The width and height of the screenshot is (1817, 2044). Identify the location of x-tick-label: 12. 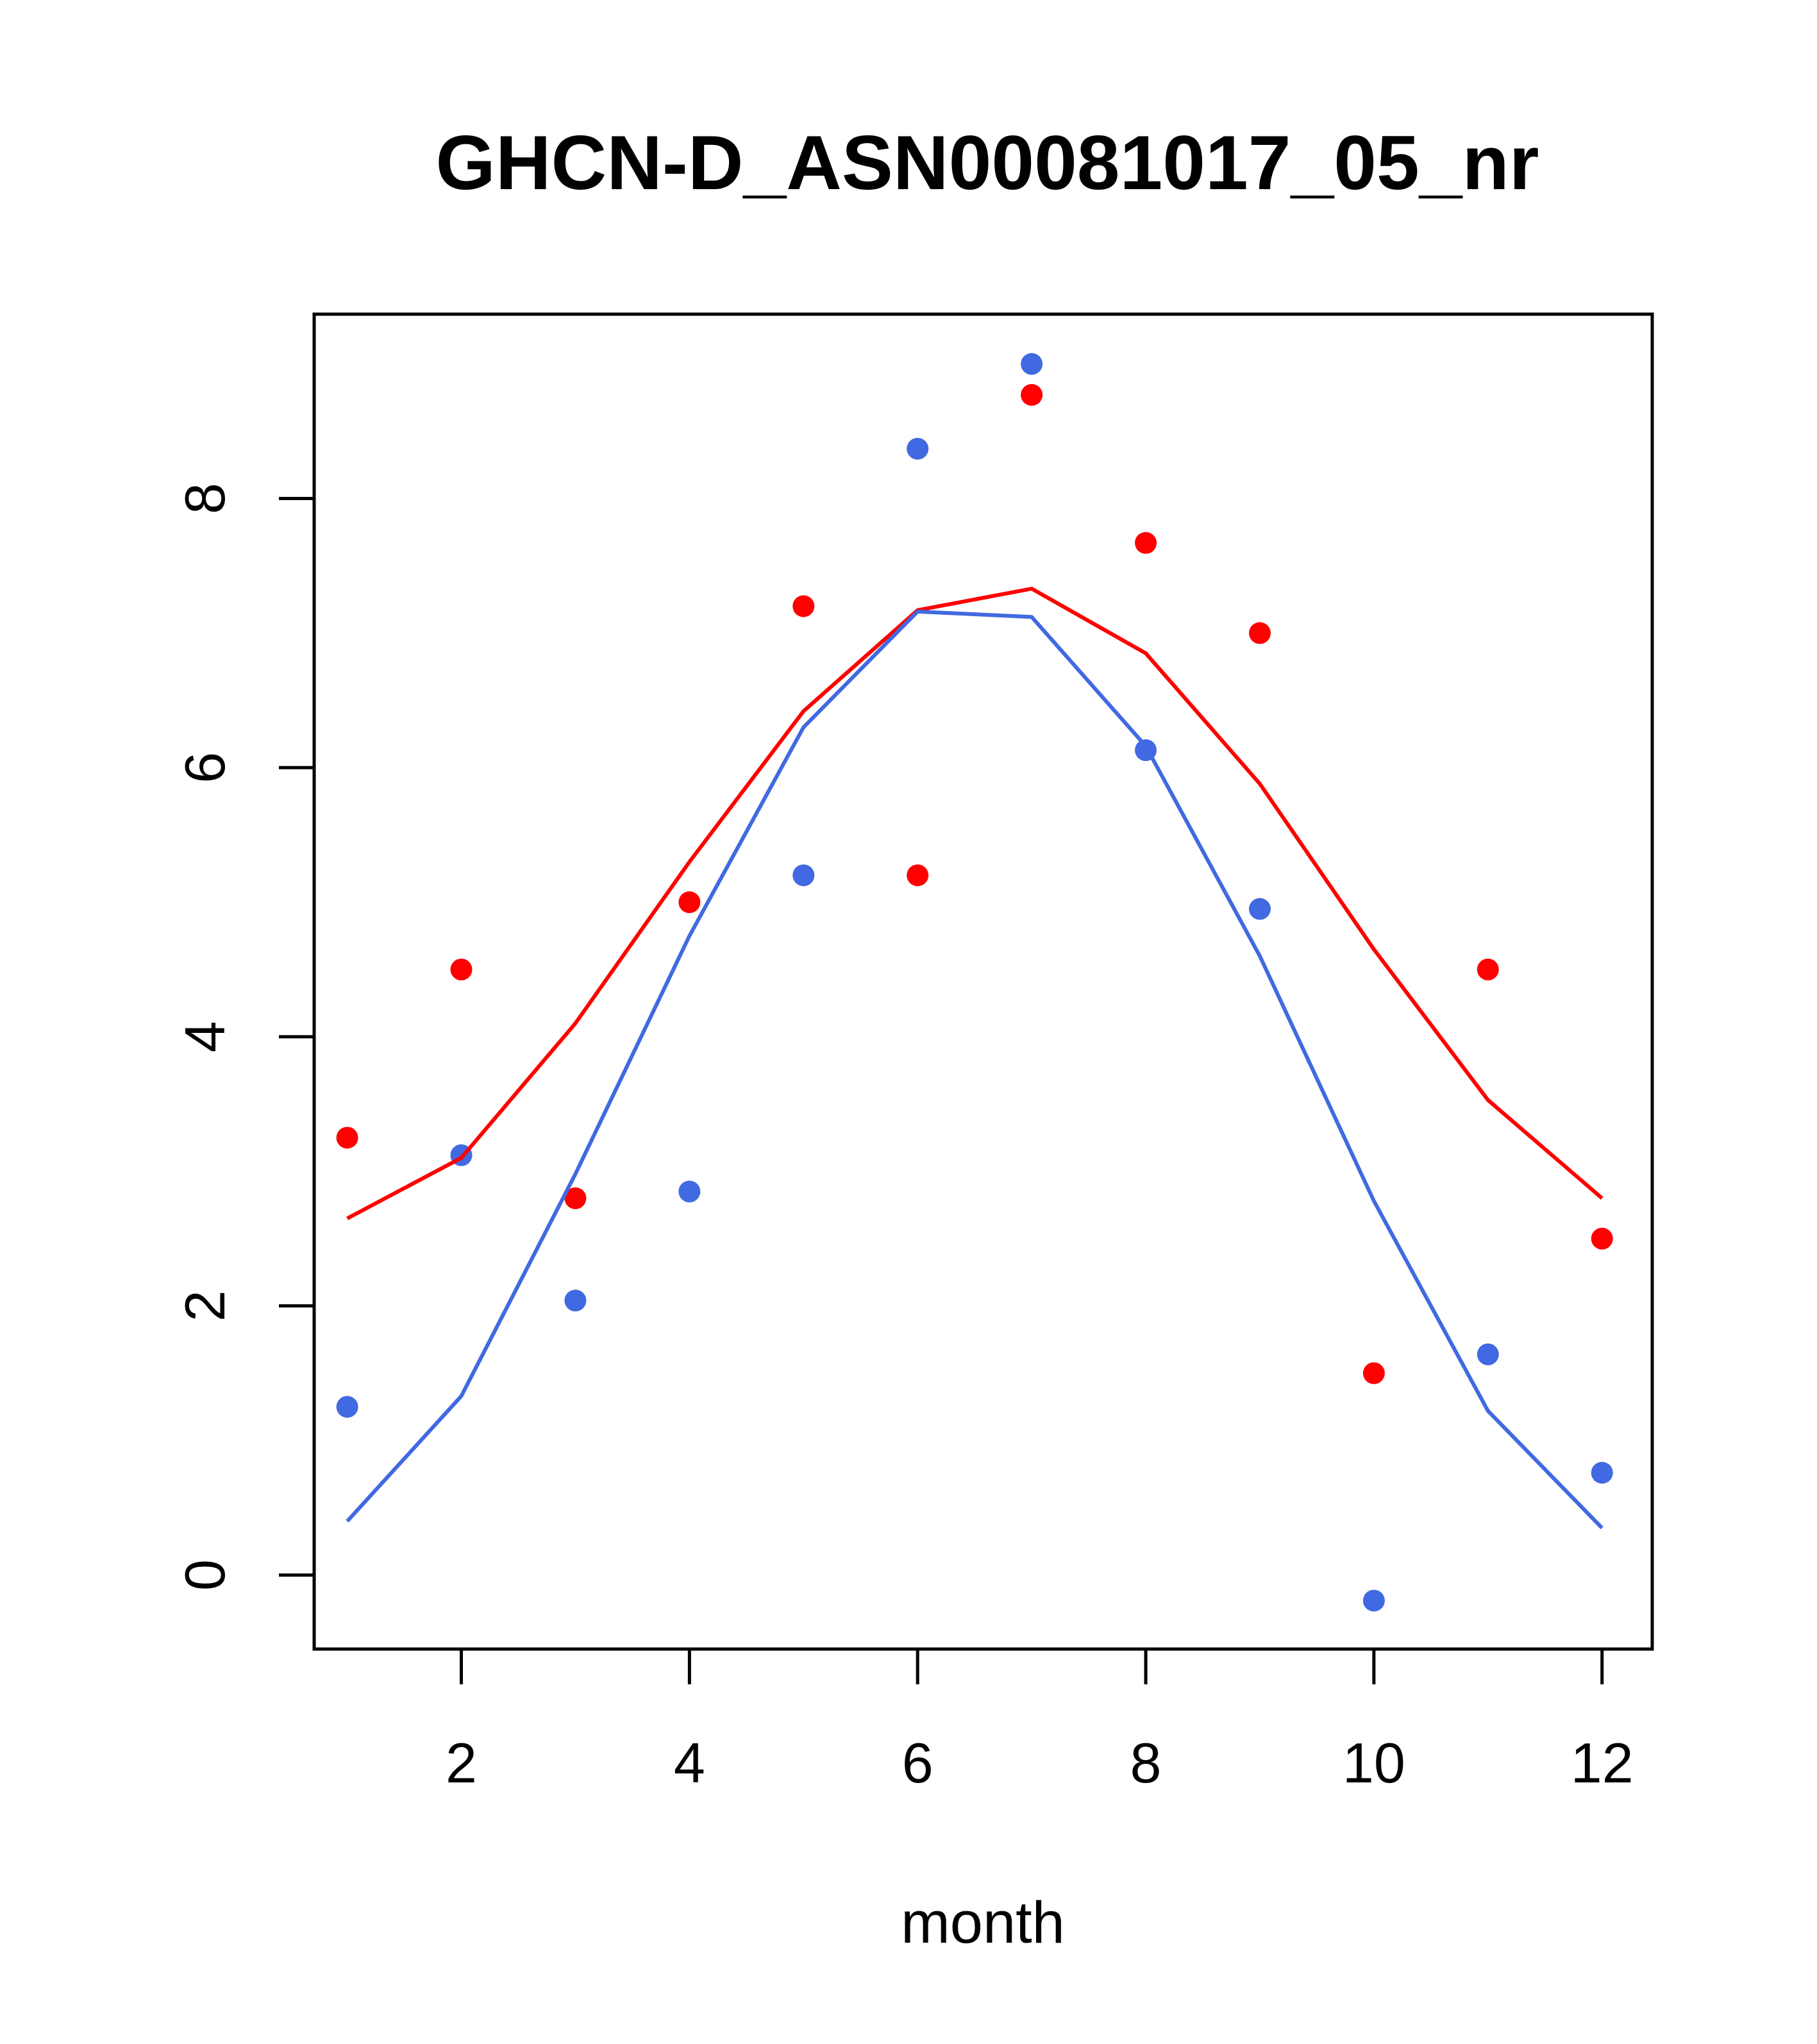
(1602, 1763).